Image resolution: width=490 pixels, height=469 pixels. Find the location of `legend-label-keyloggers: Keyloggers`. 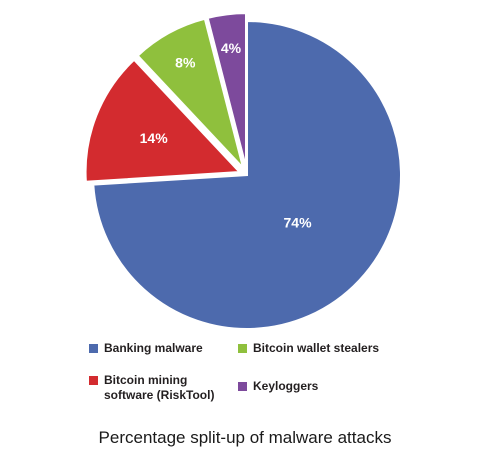

legend-label-keyloggers: Keyloggers is located at coordinates (286, 386).